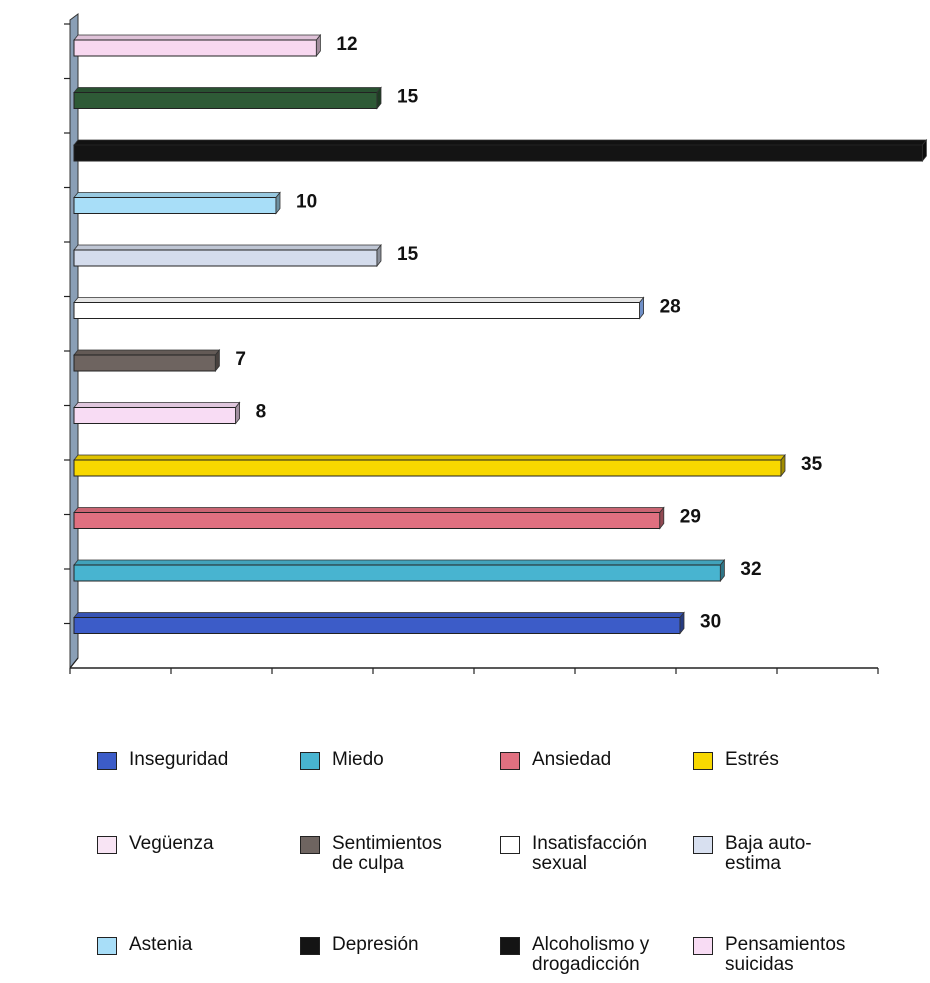 The height and width of the screenshot is (983, 930). Describe the element at coordinates (179, 759) in the screenshot. I see `legend-label: Inseguridad` at that location.